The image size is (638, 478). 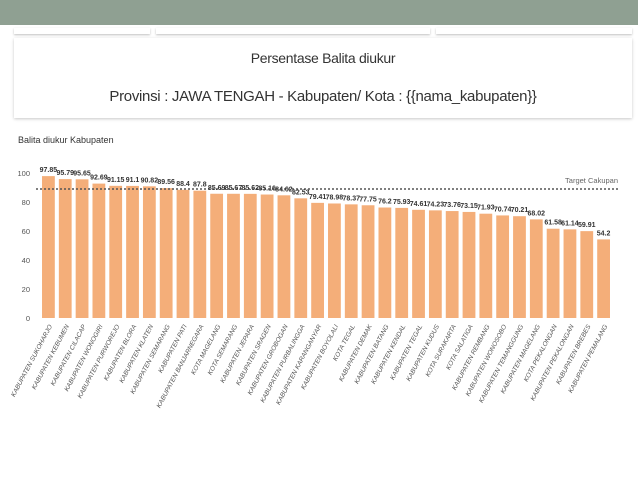 I want to click on bar-value-label: 87.8, so click(x=200, y=185).